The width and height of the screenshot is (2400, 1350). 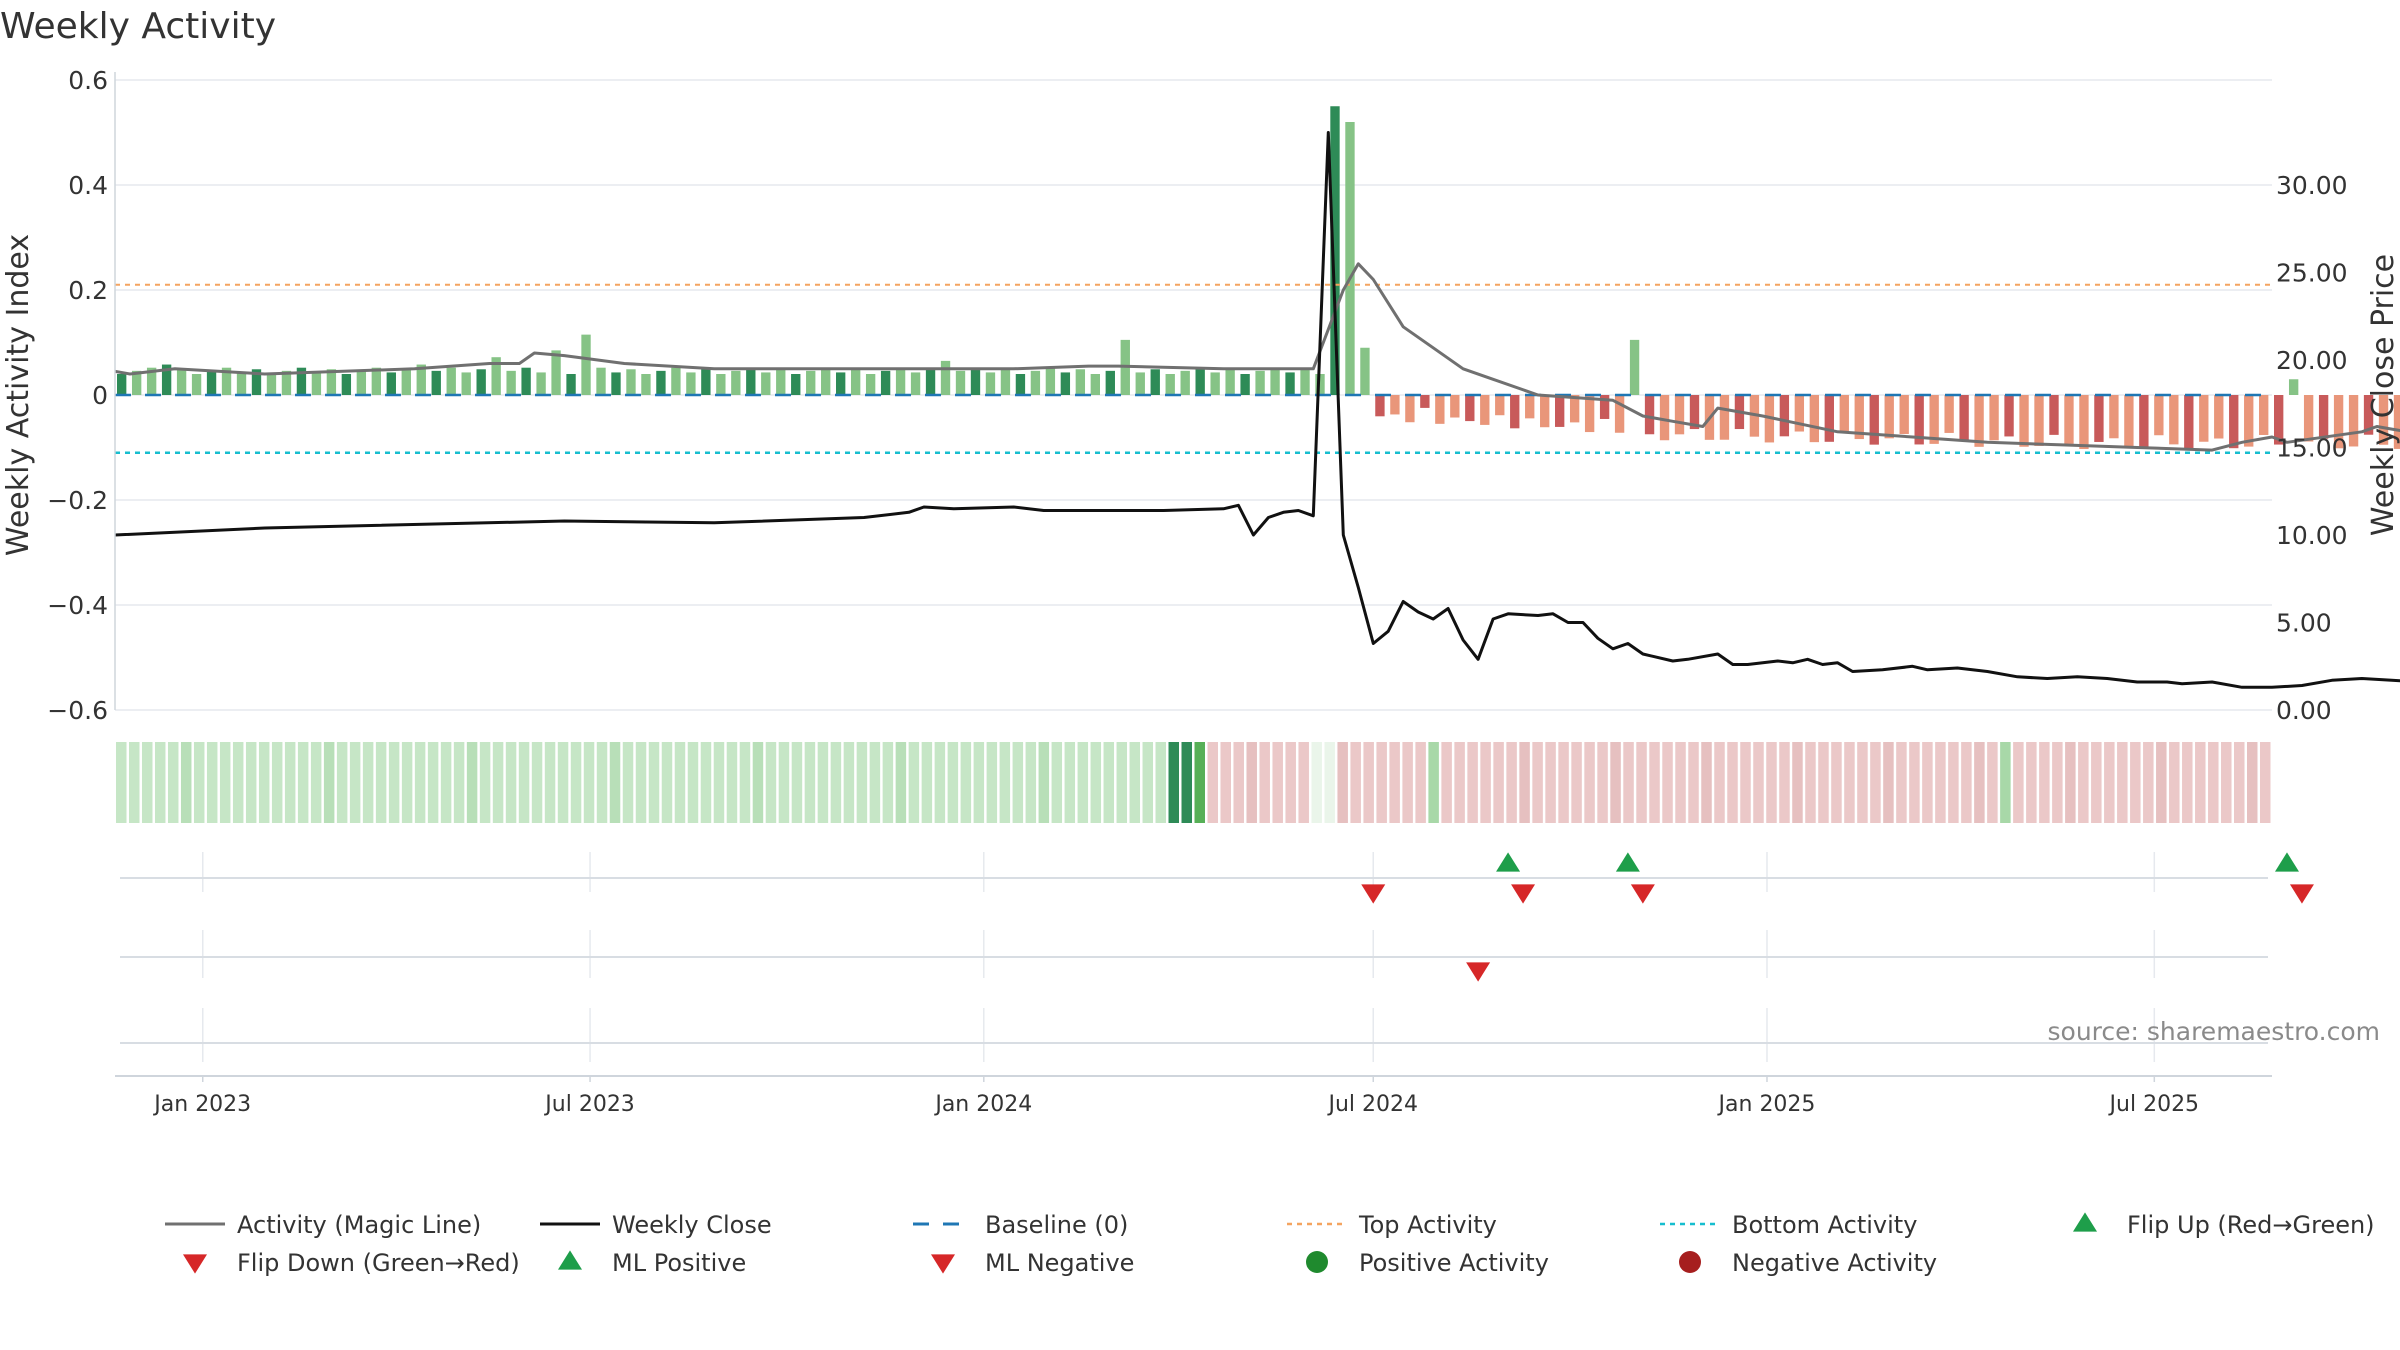 What do you see at coordinates (1788, 1225) in the screenshot?
I see `legend-item: Bottom Activity` at bounding box center [1788, 1225].